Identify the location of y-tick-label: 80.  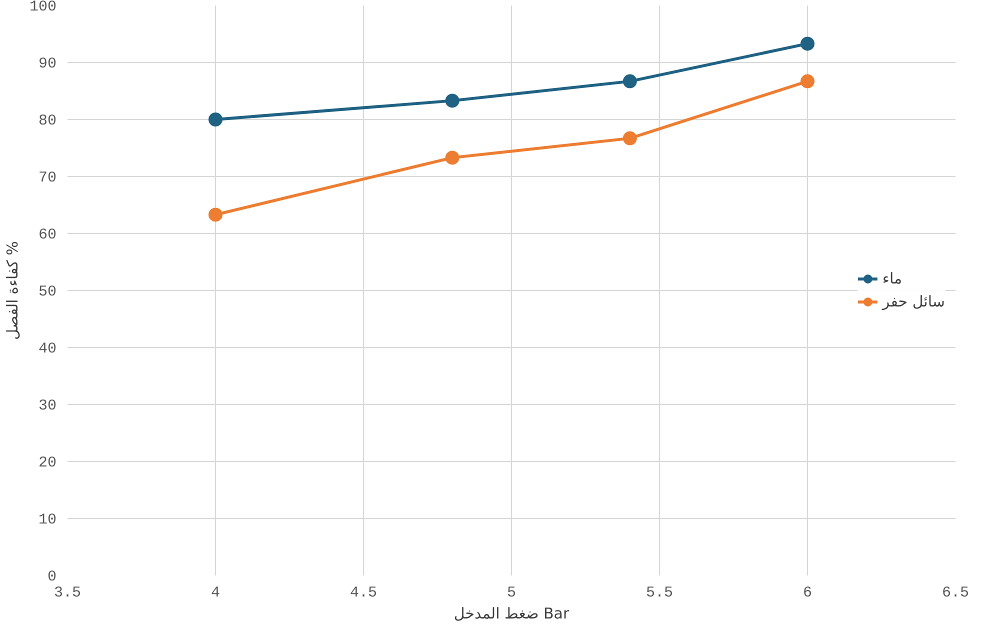
(47, 121).